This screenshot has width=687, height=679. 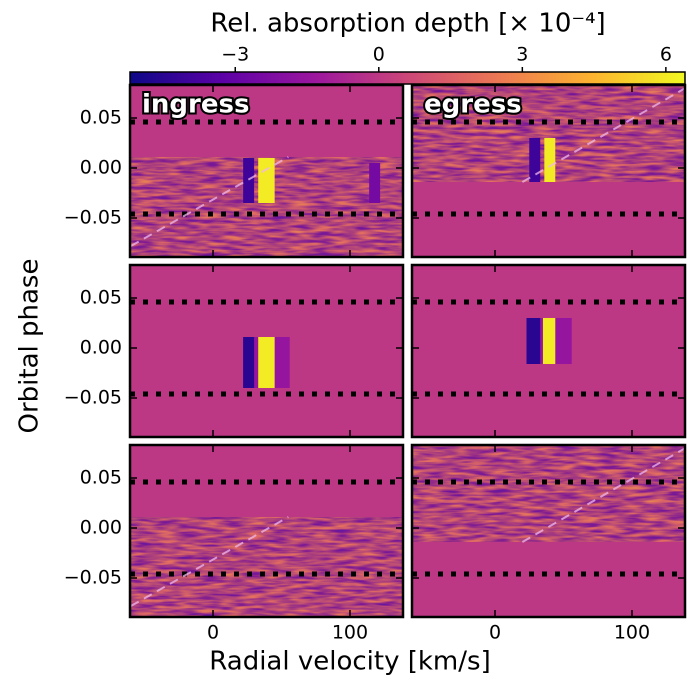 What do you see at coordinates (30, 346) in the screenshot?
I see `y-axis-label: Orbital phase` at bounding box center [30, 346].